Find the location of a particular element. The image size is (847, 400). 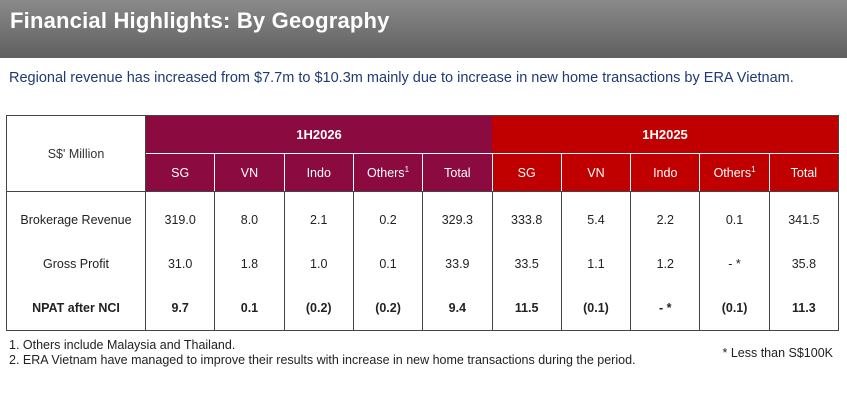

table-cell: 1.0 is located at coordinates (319, 264).